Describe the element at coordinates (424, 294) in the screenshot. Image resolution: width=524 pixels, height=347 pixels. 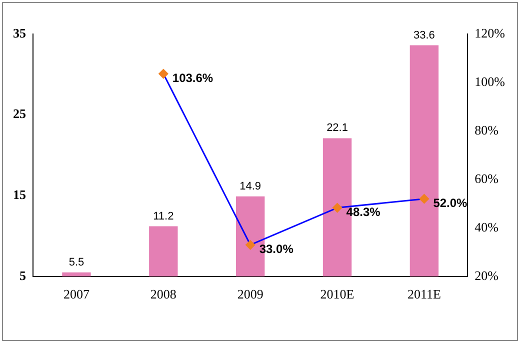
I see `x-tick-label: 2011E` at that location.